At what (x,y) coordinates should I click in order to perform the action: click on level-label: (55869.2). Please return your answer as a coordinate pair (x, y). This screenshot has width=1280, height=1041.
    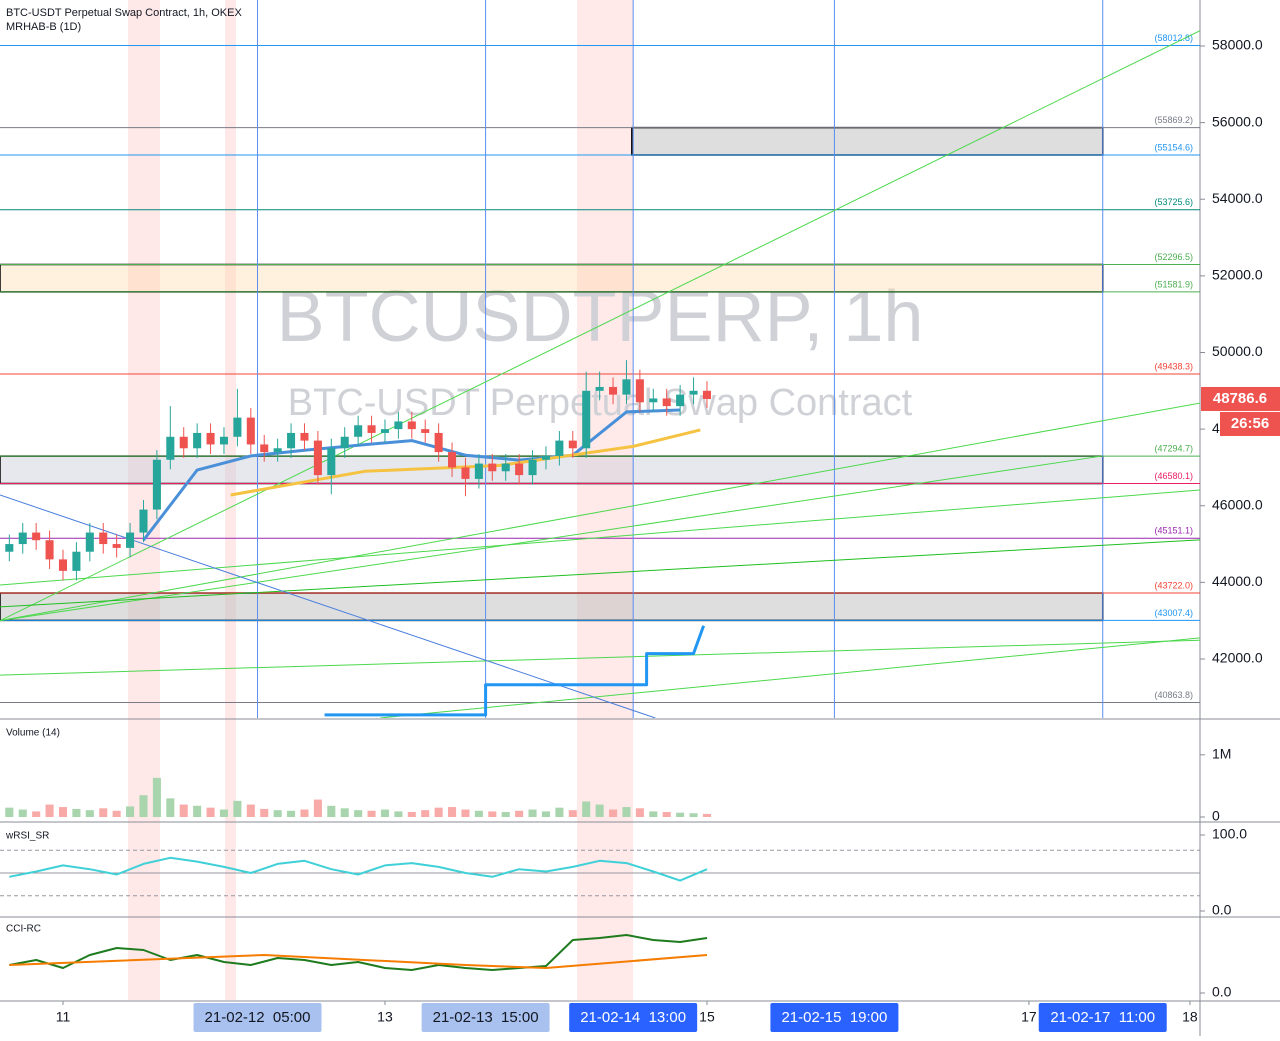
    Looking at the image, I should click on (1173, 120).